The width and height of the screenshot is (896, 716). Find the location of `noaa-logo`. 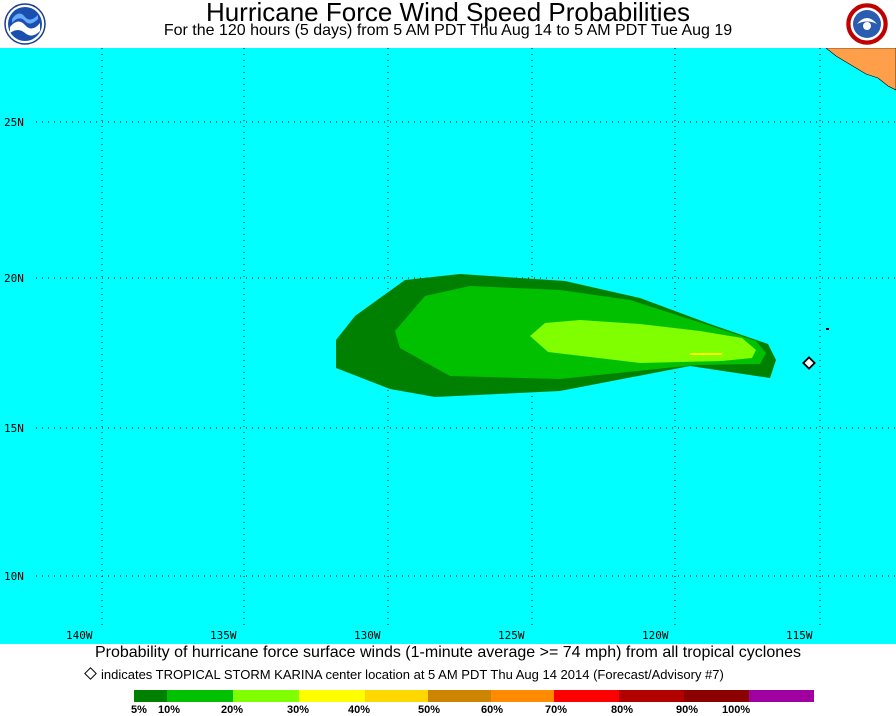

noaa-logo is located at coordinates (25, 24).